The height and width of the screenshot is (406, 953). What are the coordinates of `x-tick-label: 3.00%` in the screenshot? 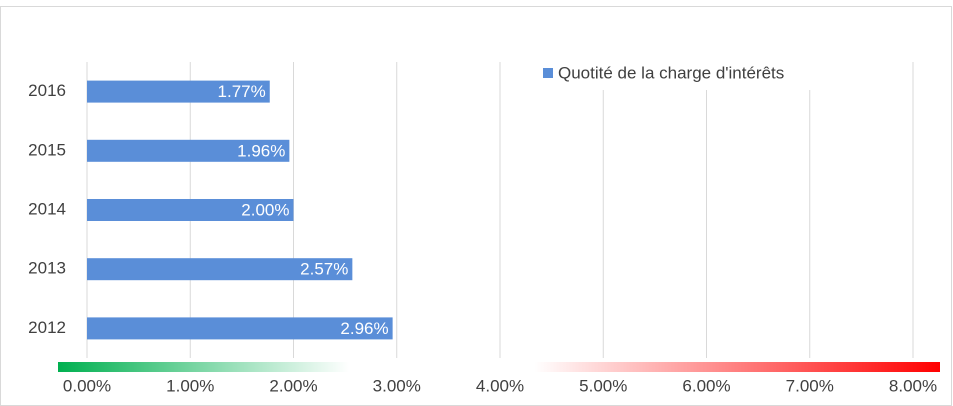 It's located at (397, 385).